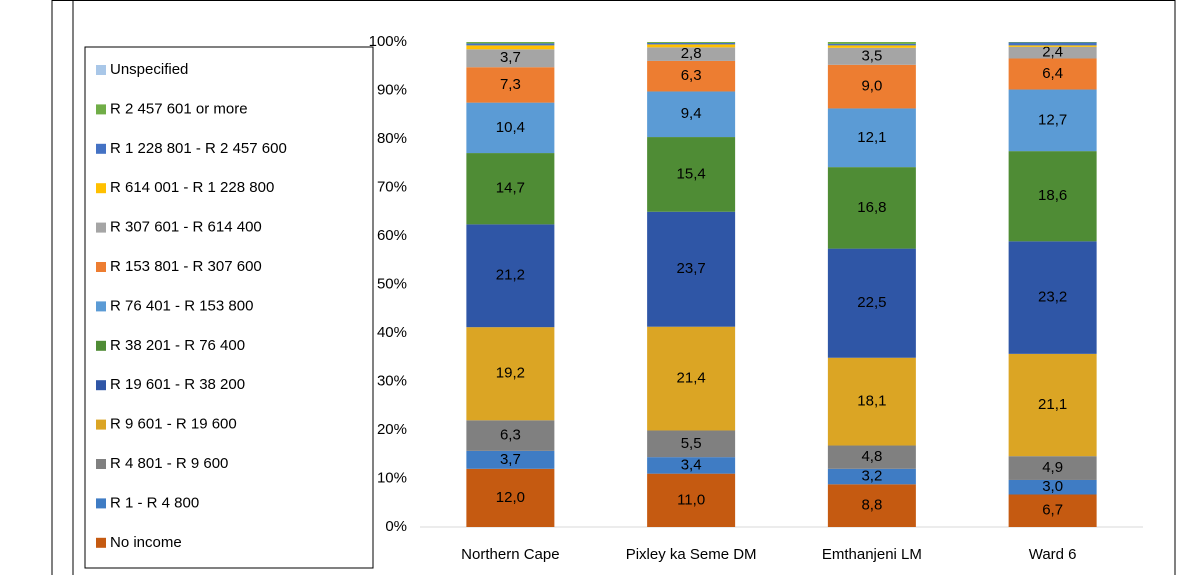  I want to click on data-label: 9,0, so click(871, 86).